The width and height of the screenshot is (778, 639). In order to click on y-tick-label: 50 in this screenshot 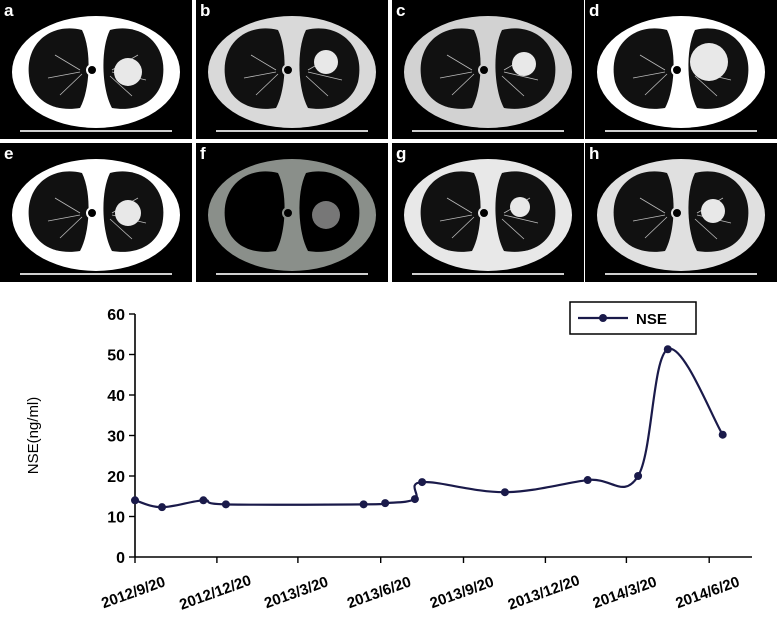, I will do `click(116, 356)`.